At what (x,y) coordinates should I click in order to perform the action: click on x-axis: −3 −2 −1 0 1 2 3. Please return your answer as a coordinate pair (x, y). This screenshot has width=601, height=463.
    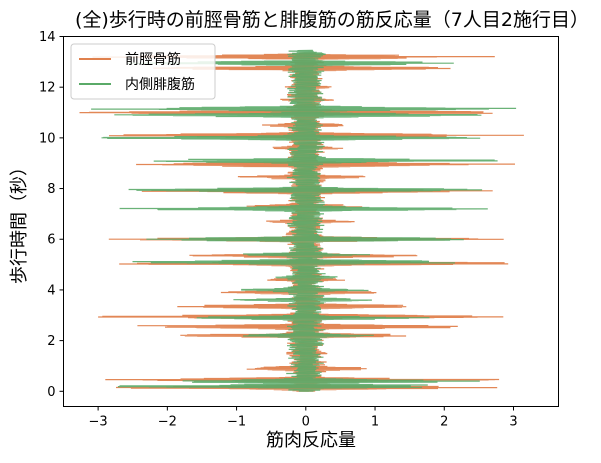
    Looking at the image, I should click on (303, 418).